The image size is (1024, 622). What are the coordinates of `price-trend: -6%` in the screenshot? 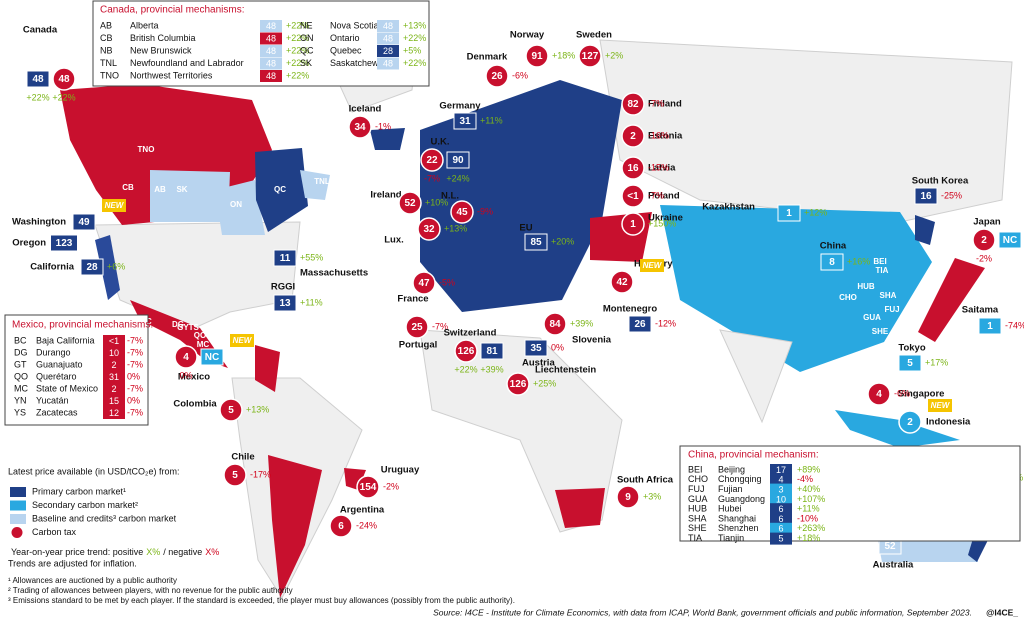 It's located at (520, 75).